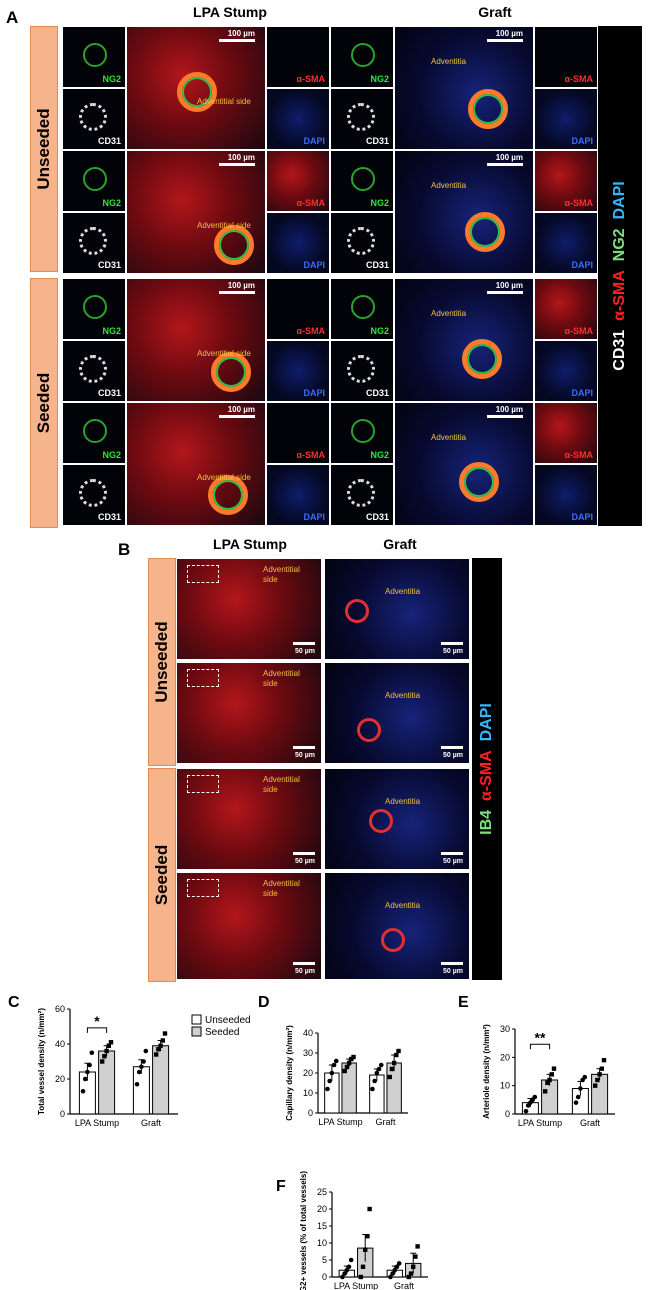 Image resolution: width=650 pixels, height=1290 pixels. Describe the element at coordinates (141, 1090) in the screenshot. I see `bar-unseeded` at that location.